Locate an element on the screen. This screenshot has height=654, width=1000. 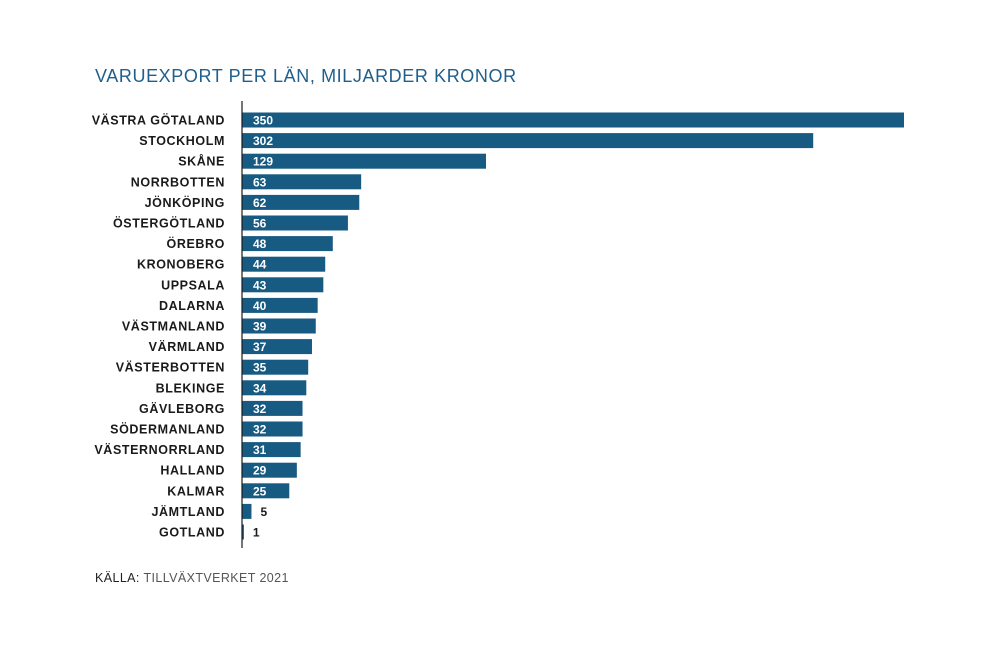
category-label: HALLAND is located at coordinates (192, 471).